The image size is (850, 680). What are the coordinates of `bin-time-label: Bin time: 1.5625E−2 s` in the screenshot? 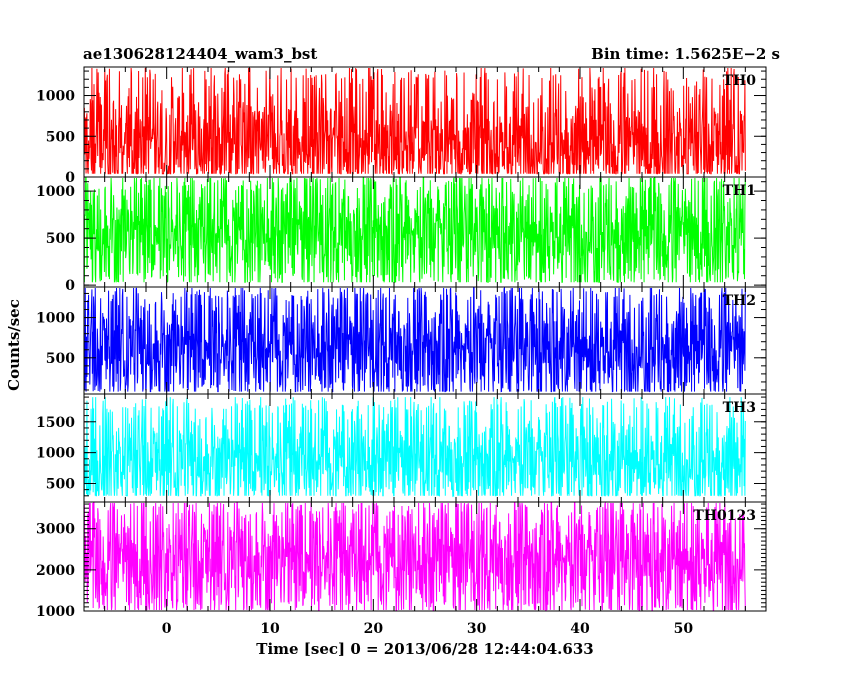 It's located at (685, 54).